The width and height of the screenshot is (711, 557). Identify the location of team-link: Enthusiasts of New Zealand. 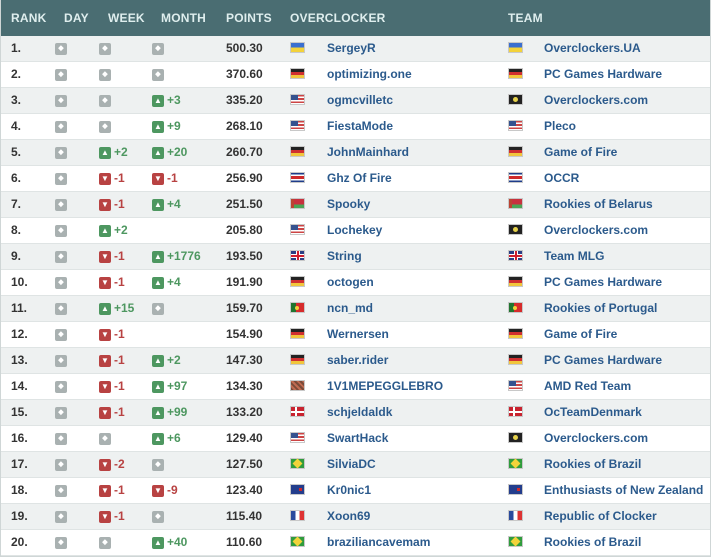
(624, 490).